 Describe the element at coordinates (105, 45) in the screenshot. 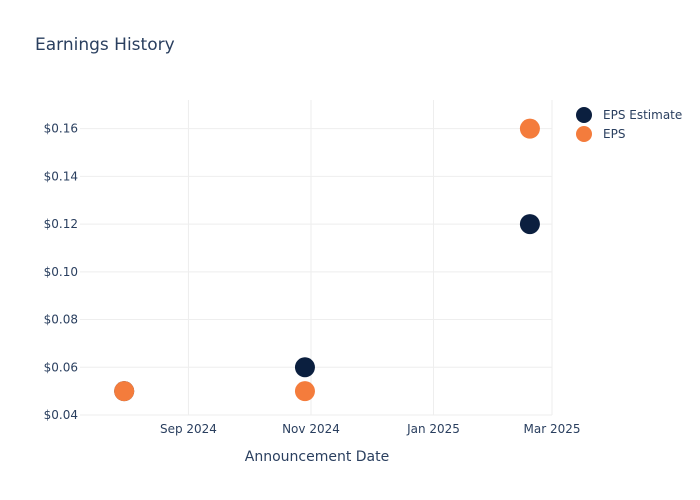

I see `chart-title: Earnings History` at that location.